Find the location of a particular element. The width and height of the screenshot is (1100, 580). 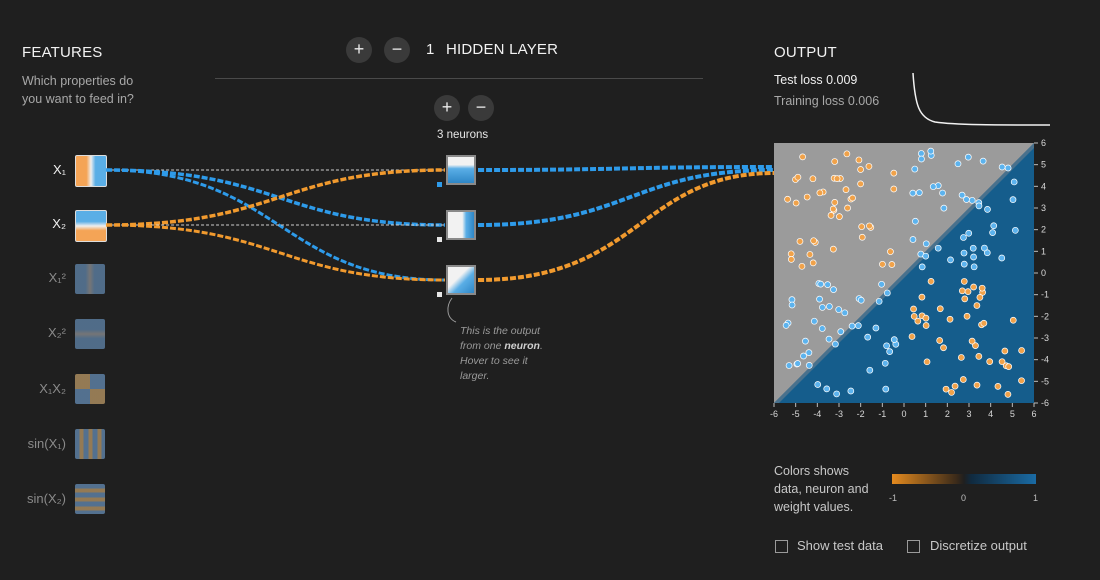

output-title: OUTPUT is located at coordinates (805, 52).